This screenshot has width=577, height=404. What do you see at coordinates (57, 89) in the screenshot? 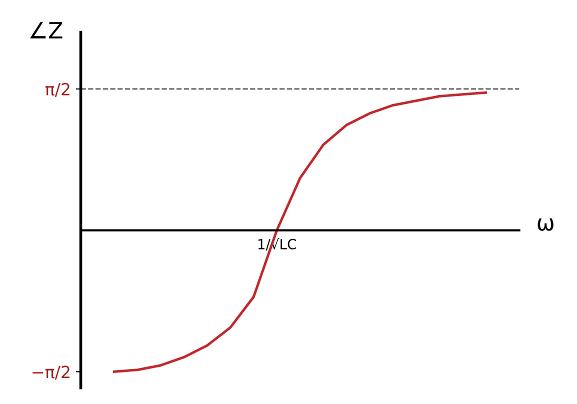
I see `y-tick-label: π/2` at bounding box center [57, 89].